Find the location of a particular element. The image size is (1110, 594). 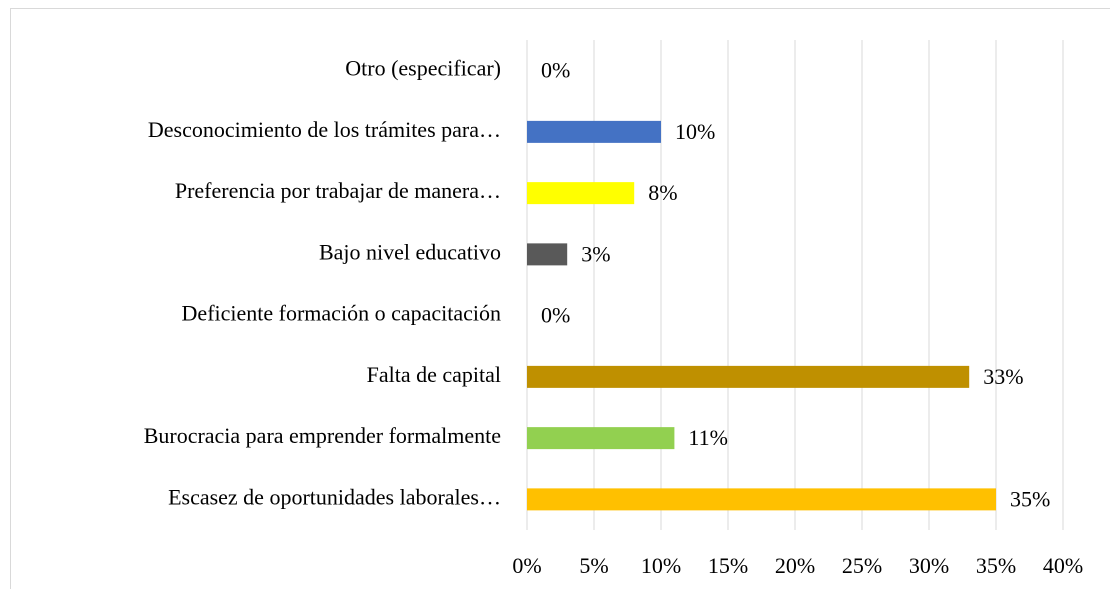

data-label: 3% is located at coordinates (595, 253).